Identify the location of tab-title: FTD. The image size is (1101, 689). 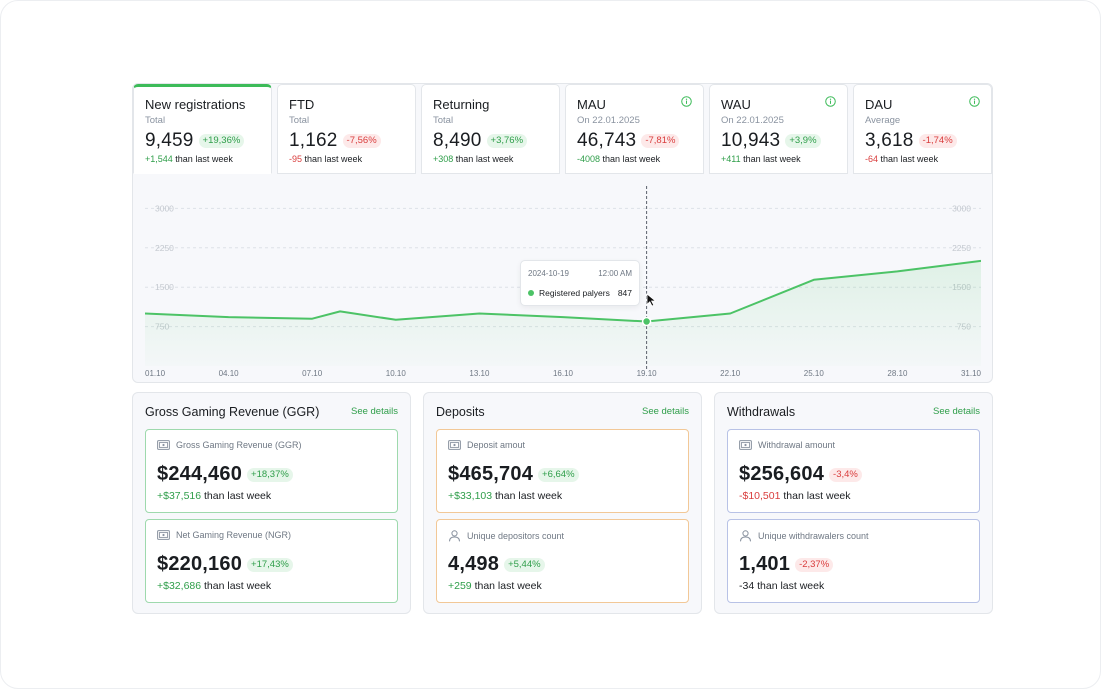
(302, 104).